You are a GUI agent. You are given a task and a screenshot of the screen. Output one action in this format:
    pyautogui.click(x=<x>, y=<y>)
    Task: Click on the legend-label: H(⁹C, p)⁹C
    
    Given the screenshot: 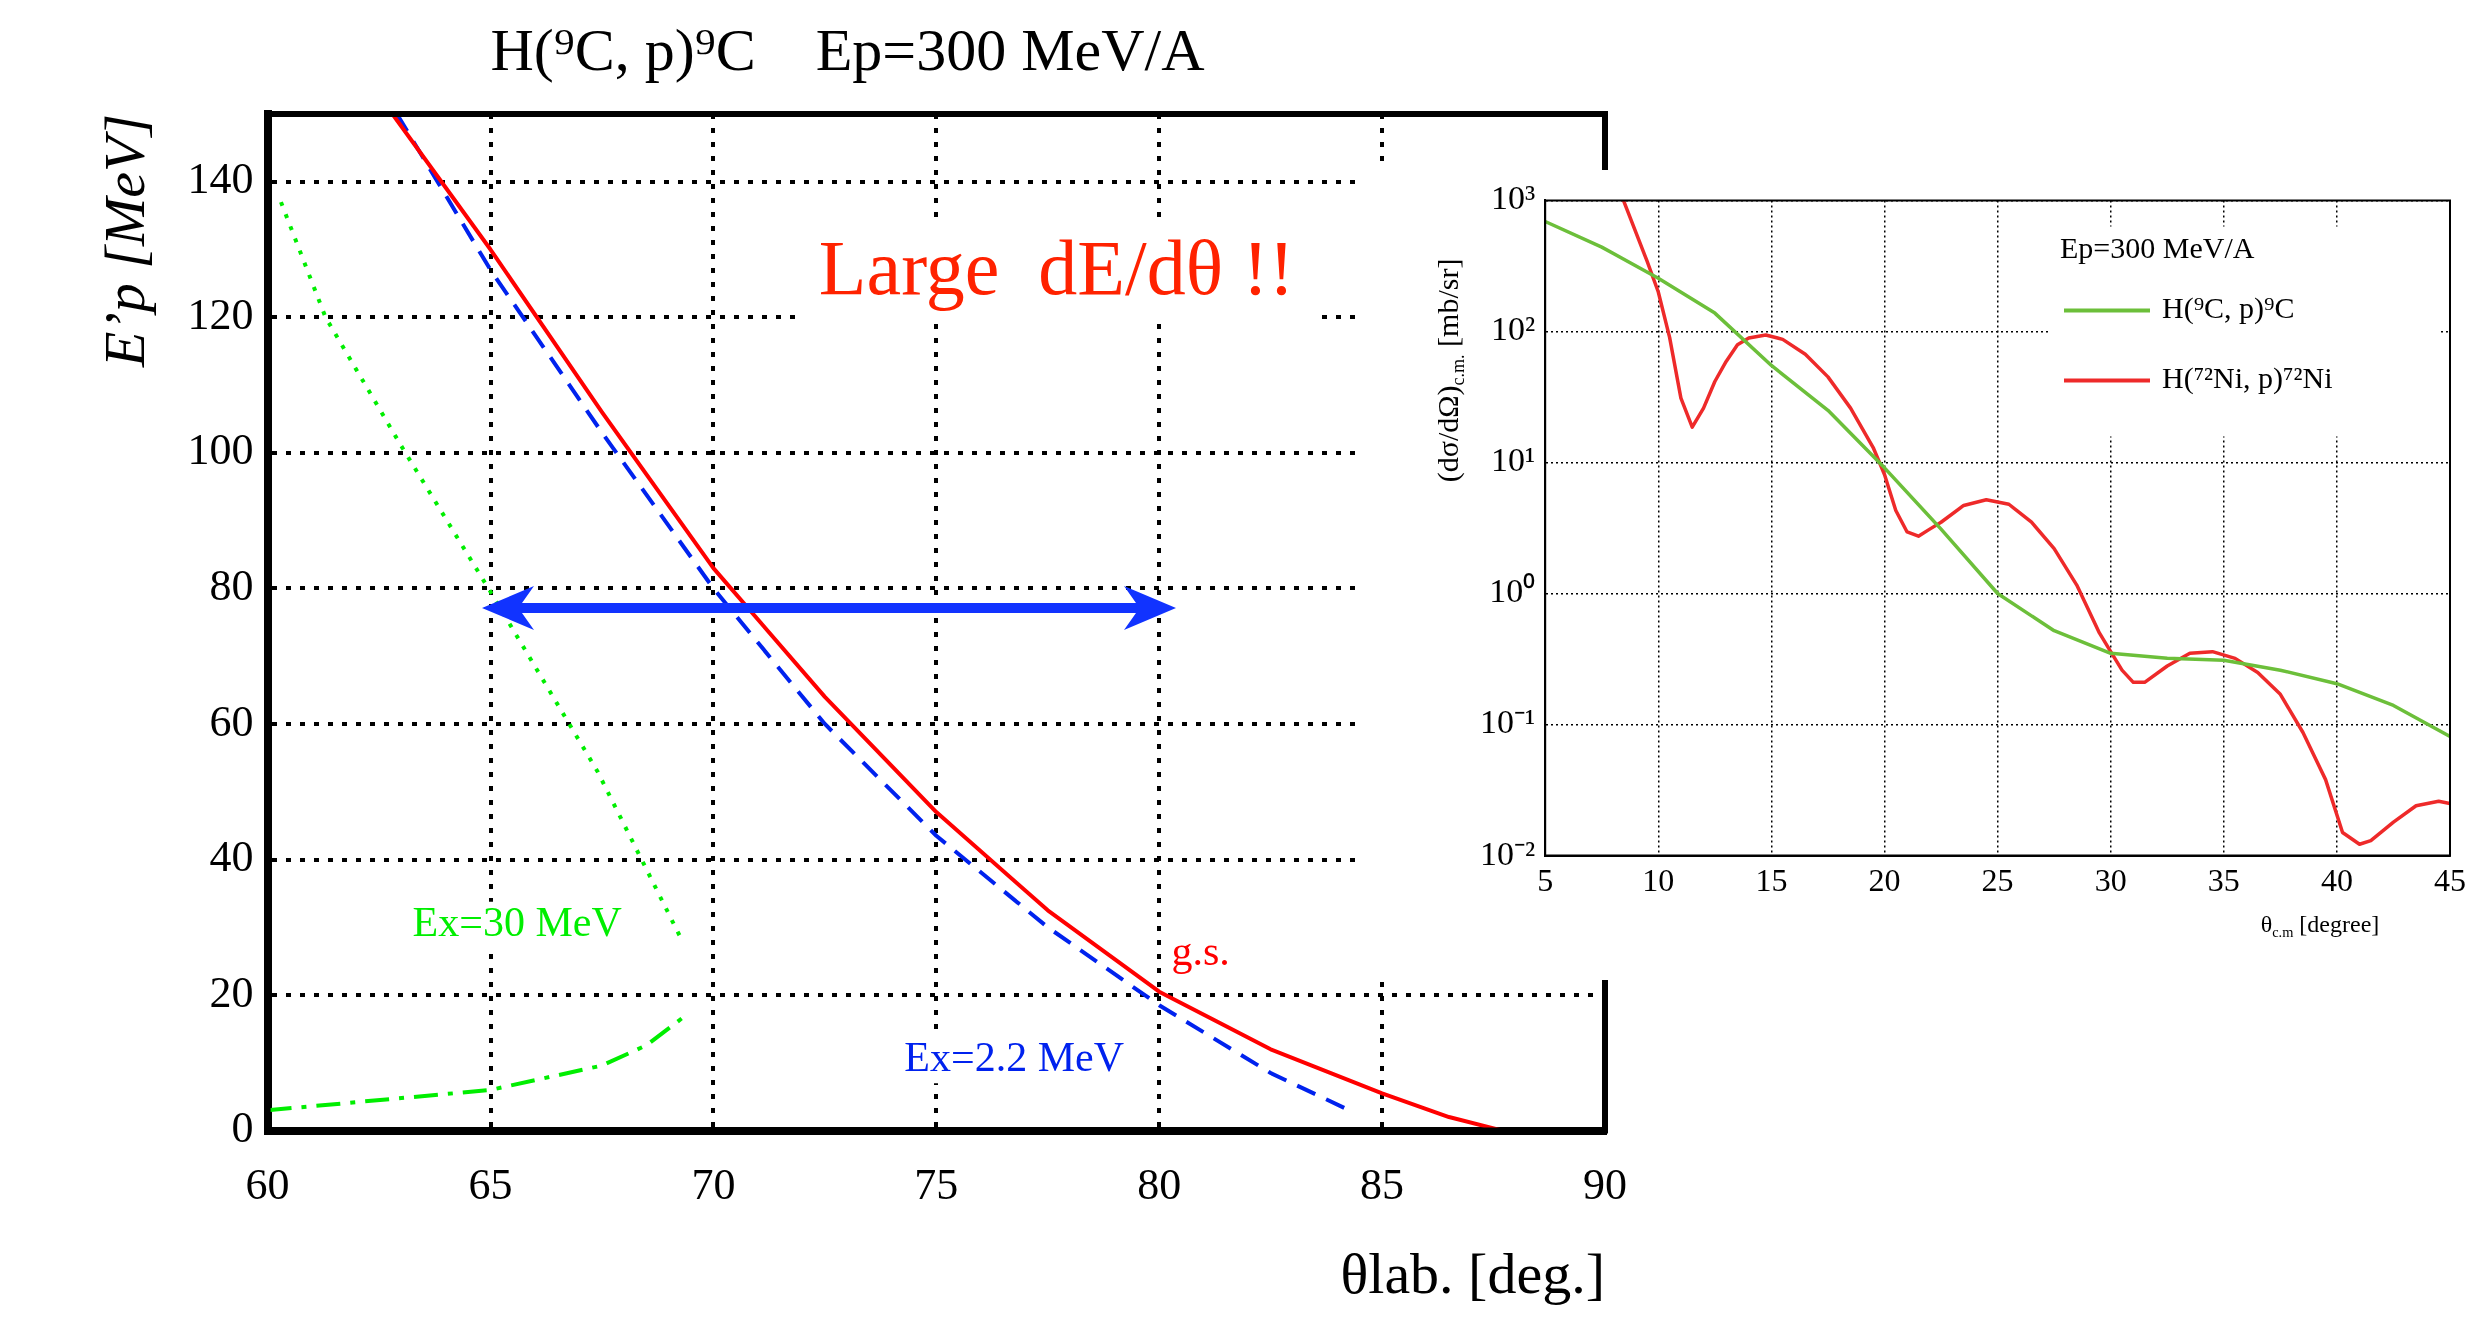 What is the action you would take?
    pyautogui.click(x=2228, y=308)
    